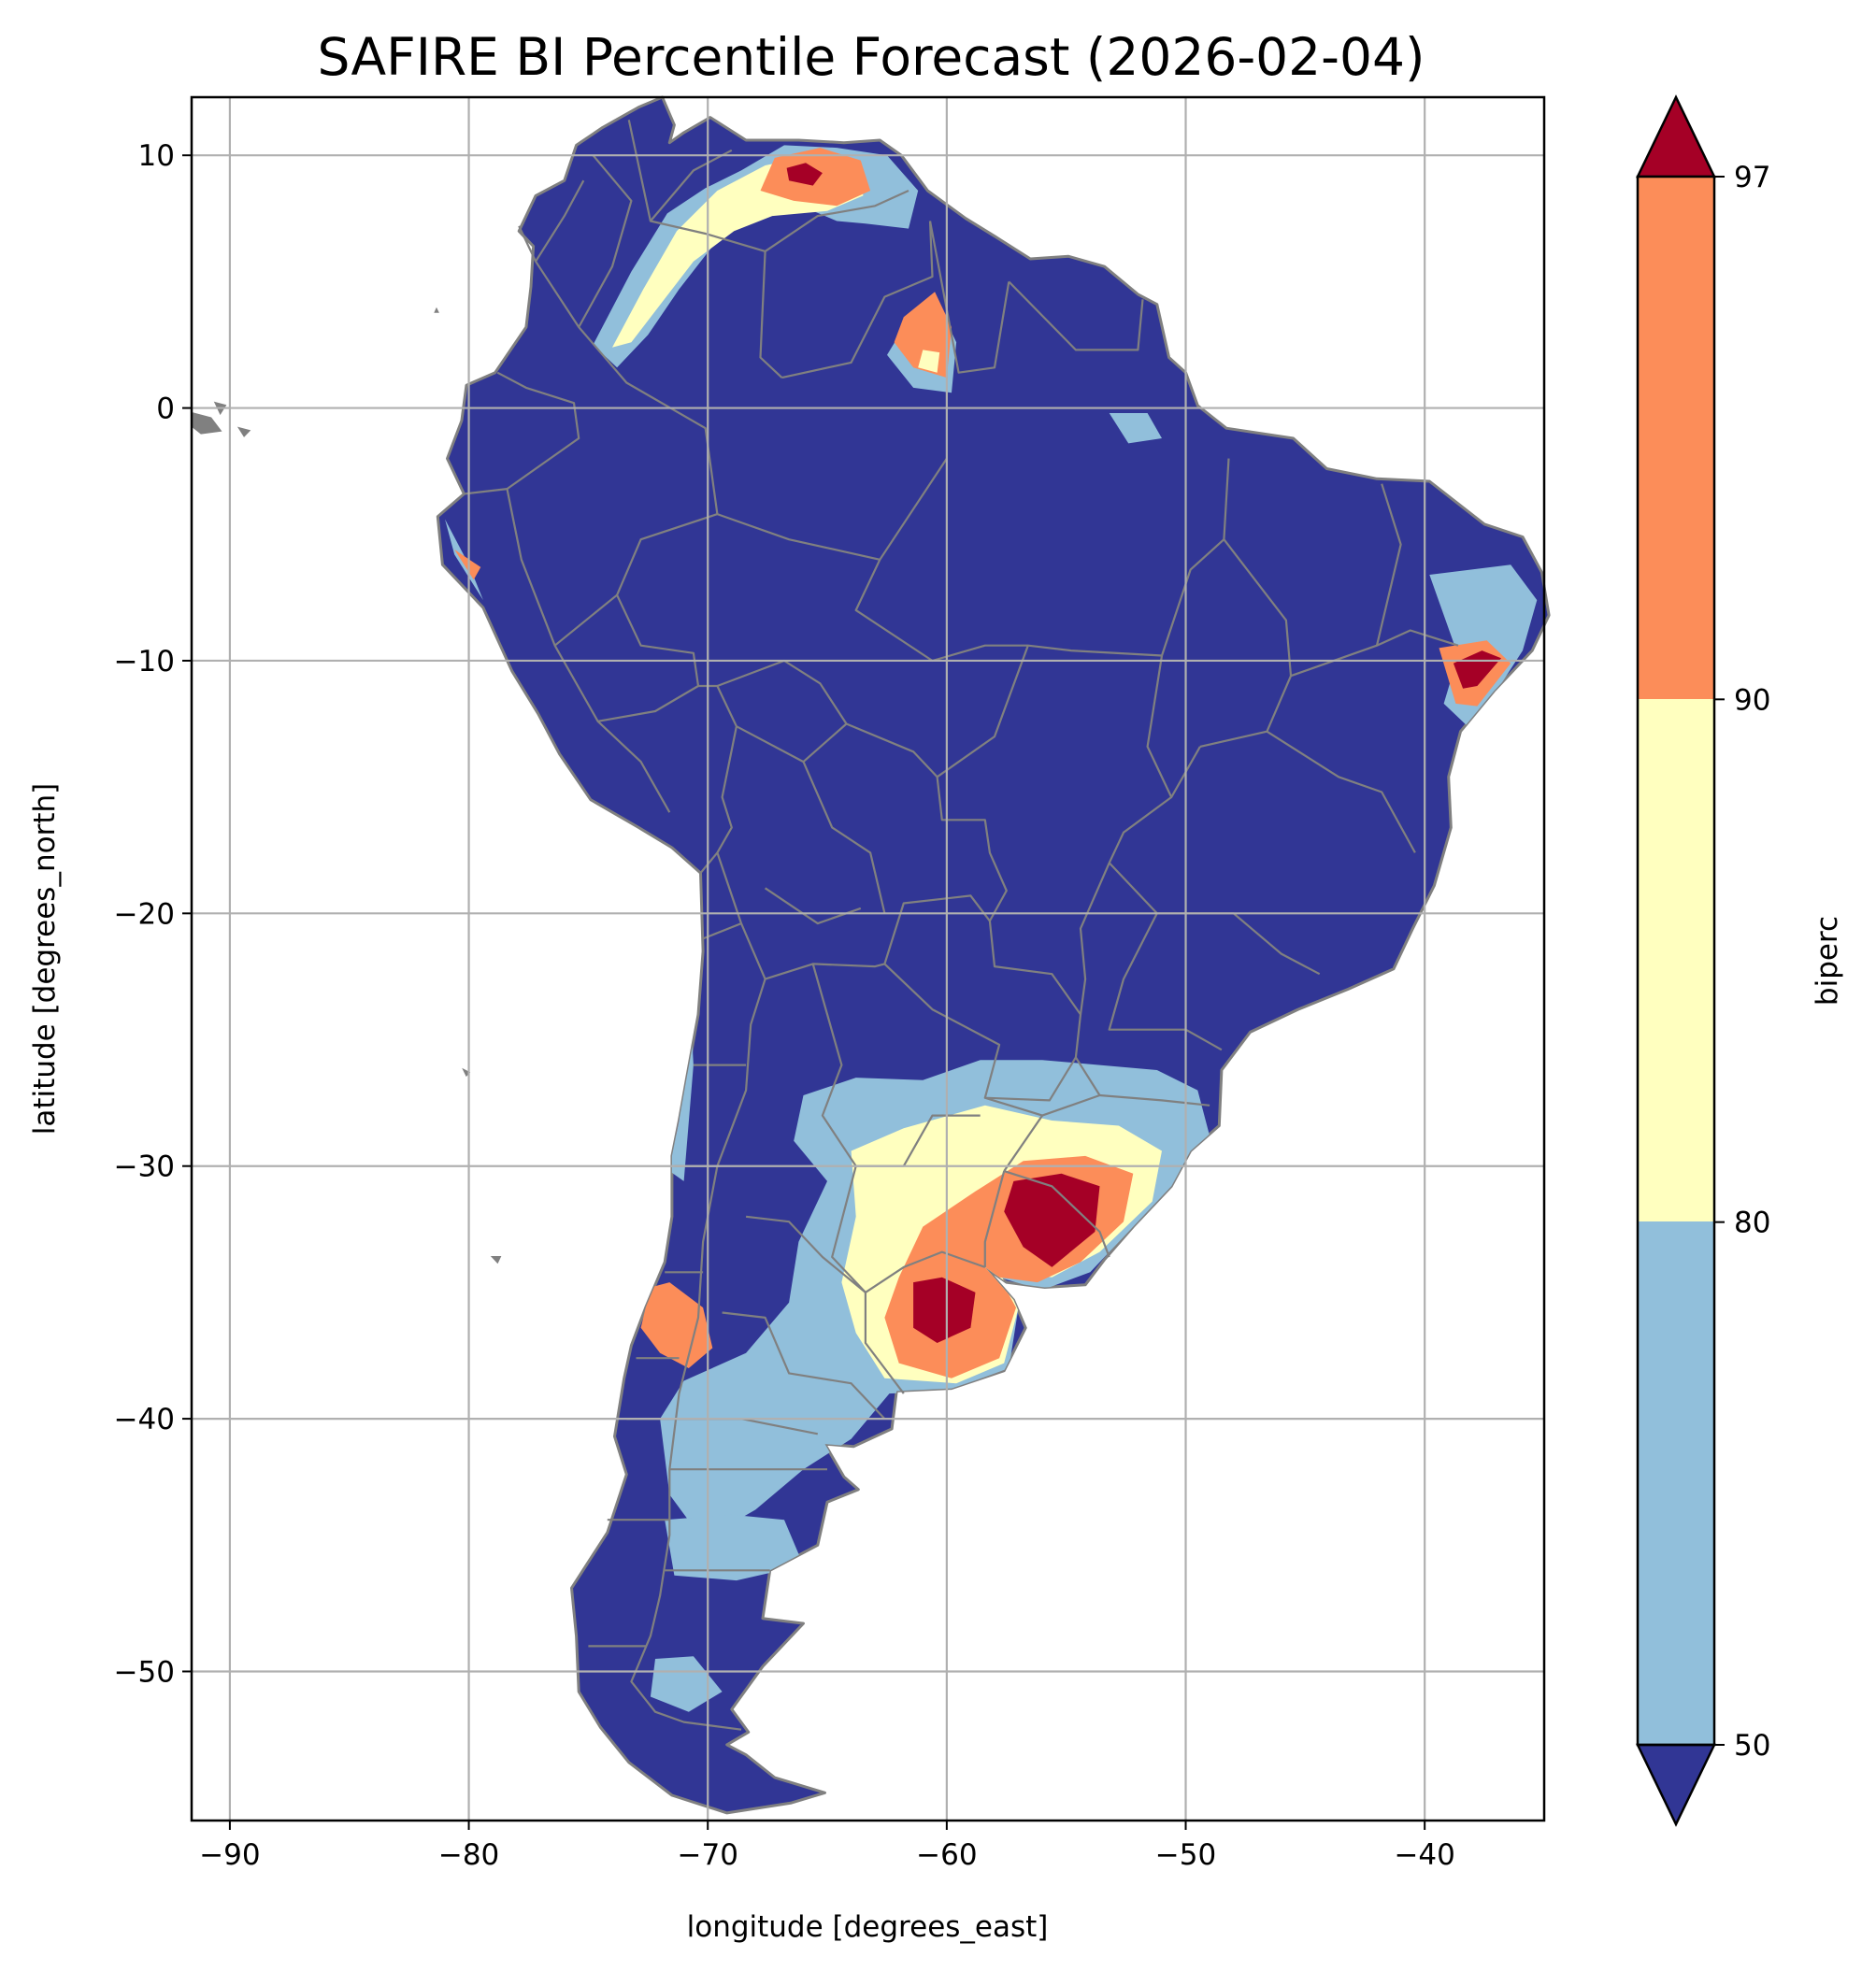 The image size is (1876, 1971). What do you see at coordinates (1676, 1785) in the screenshot?
I see `colorbar-extend-bottom` at bounding box center [1676, 1785].